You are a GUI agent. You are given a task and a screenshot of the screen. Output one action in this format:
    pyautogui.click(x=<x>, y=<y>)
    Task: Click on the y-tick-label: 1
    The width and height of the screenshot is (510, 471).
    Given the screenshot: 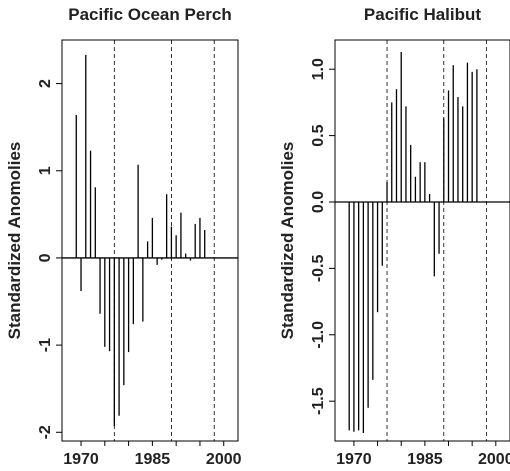 What is the action you would take?
    pyautogui.click(x=45, y=170)
    